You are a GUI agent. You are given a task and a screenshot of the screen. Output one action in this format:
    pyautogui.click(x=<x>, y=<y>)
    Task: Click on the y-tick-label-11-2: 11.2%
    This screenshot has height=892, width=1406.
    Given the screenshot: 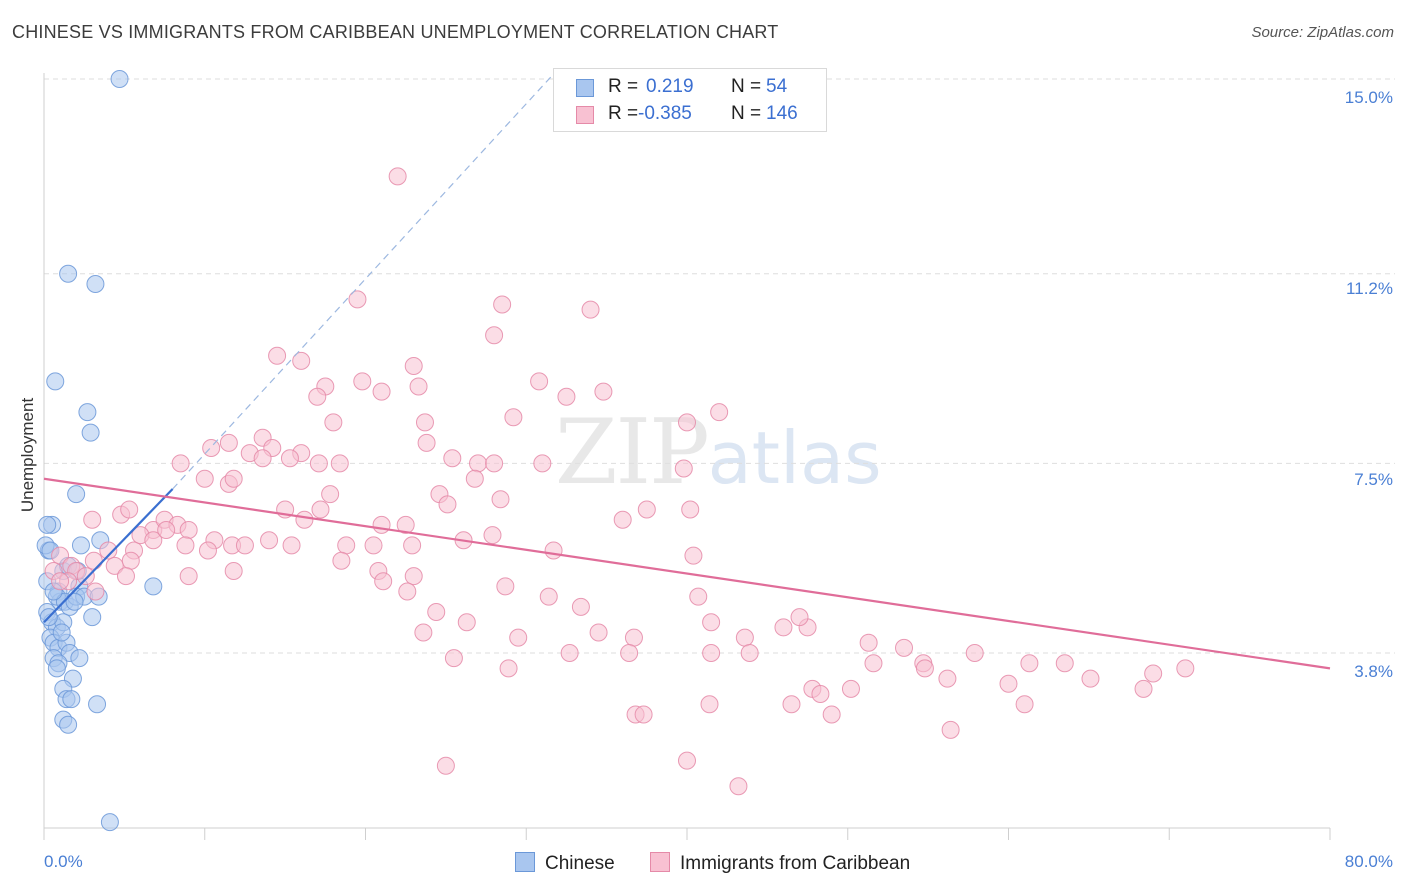 What is the action you would take?
    pyautogui.click(x=1369, y=288)
    